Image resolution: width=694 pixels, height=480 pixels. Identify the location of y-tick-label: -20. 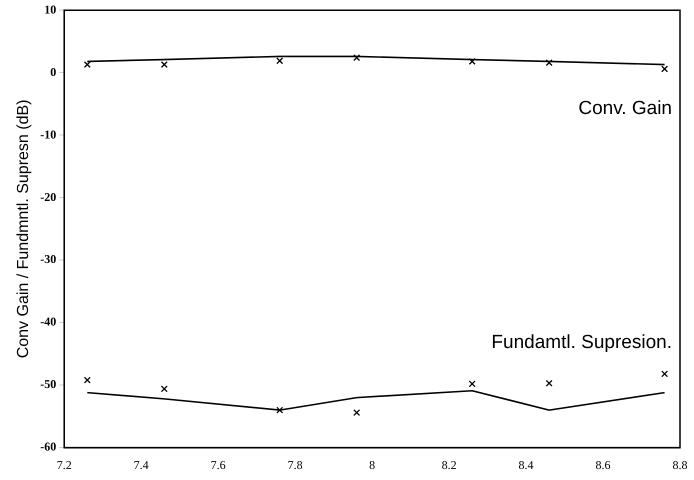
(48, 197).